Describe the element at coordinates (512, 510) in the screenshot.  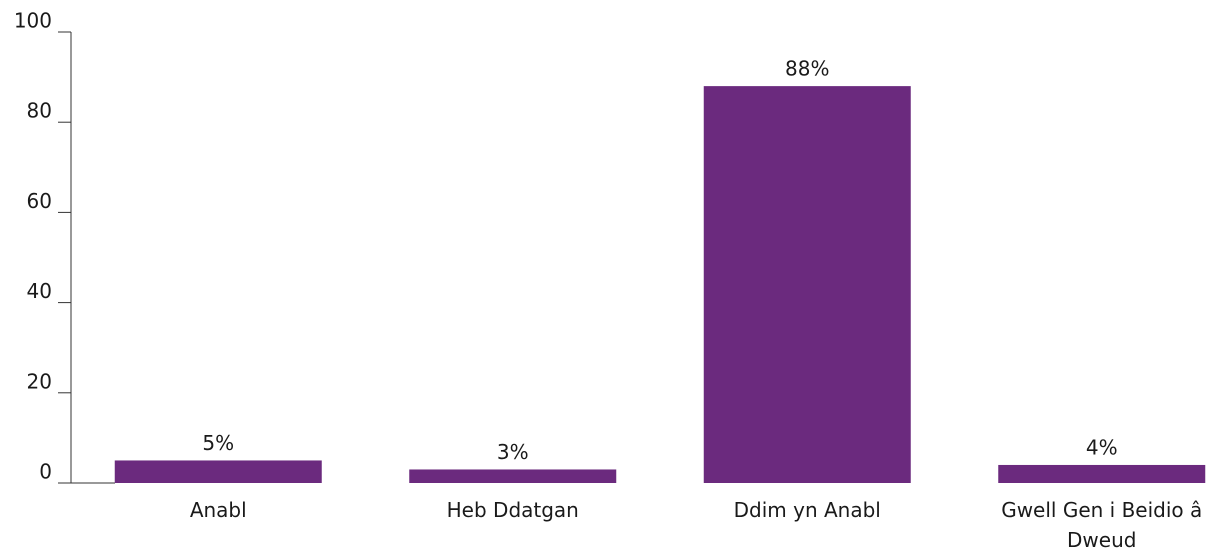
I see `x-tick-label: Heb Ddatgan` at that location.